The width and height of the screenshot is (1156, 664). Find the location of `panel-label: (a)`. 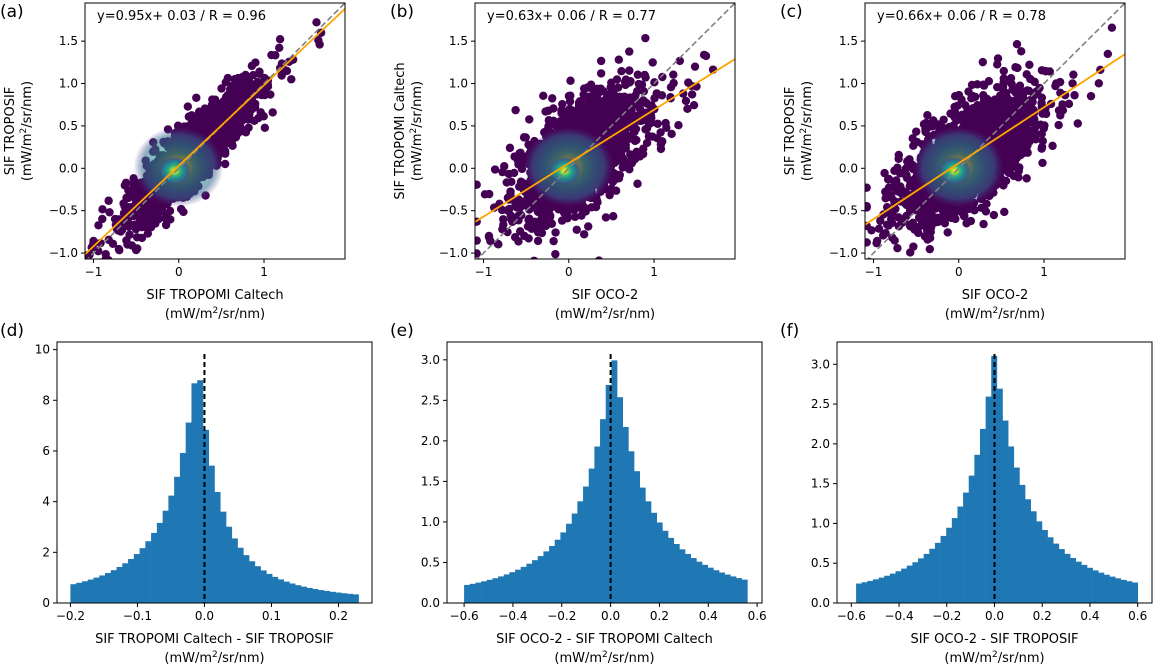

panel-label: (a) is located at coordinates (12, 12).